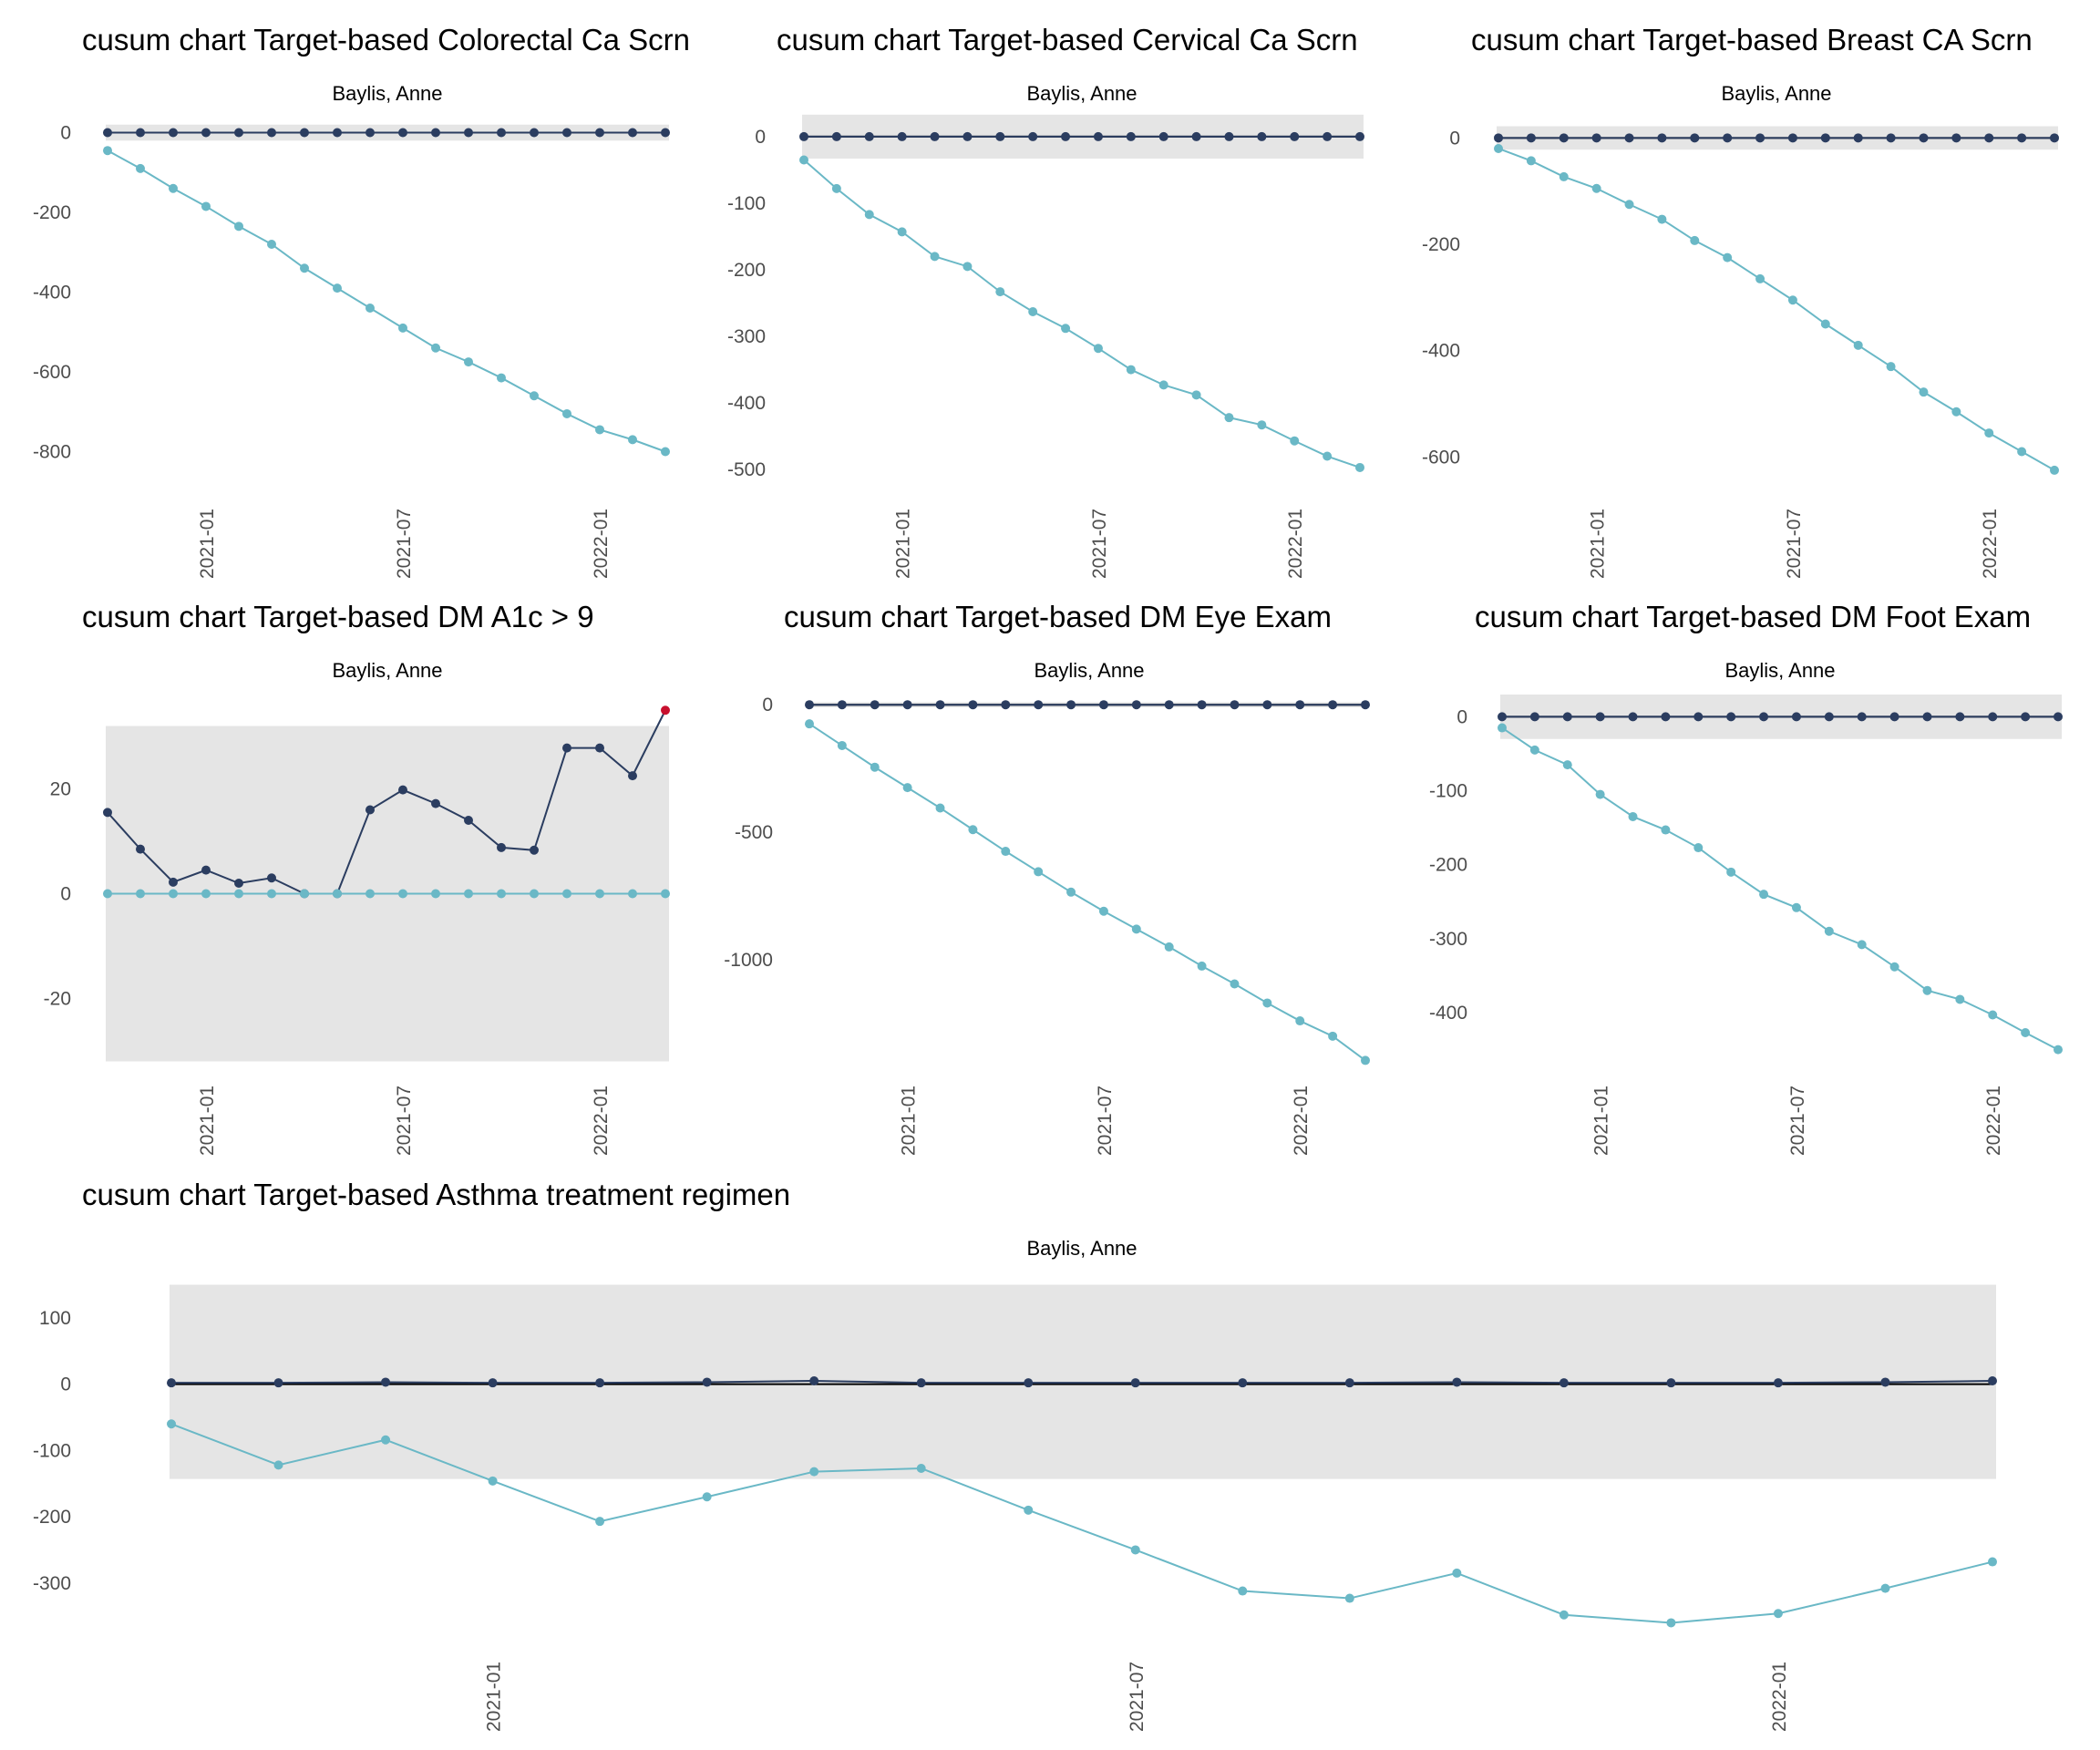  I want to click on y-tick-label: -600, so click(52, 373).